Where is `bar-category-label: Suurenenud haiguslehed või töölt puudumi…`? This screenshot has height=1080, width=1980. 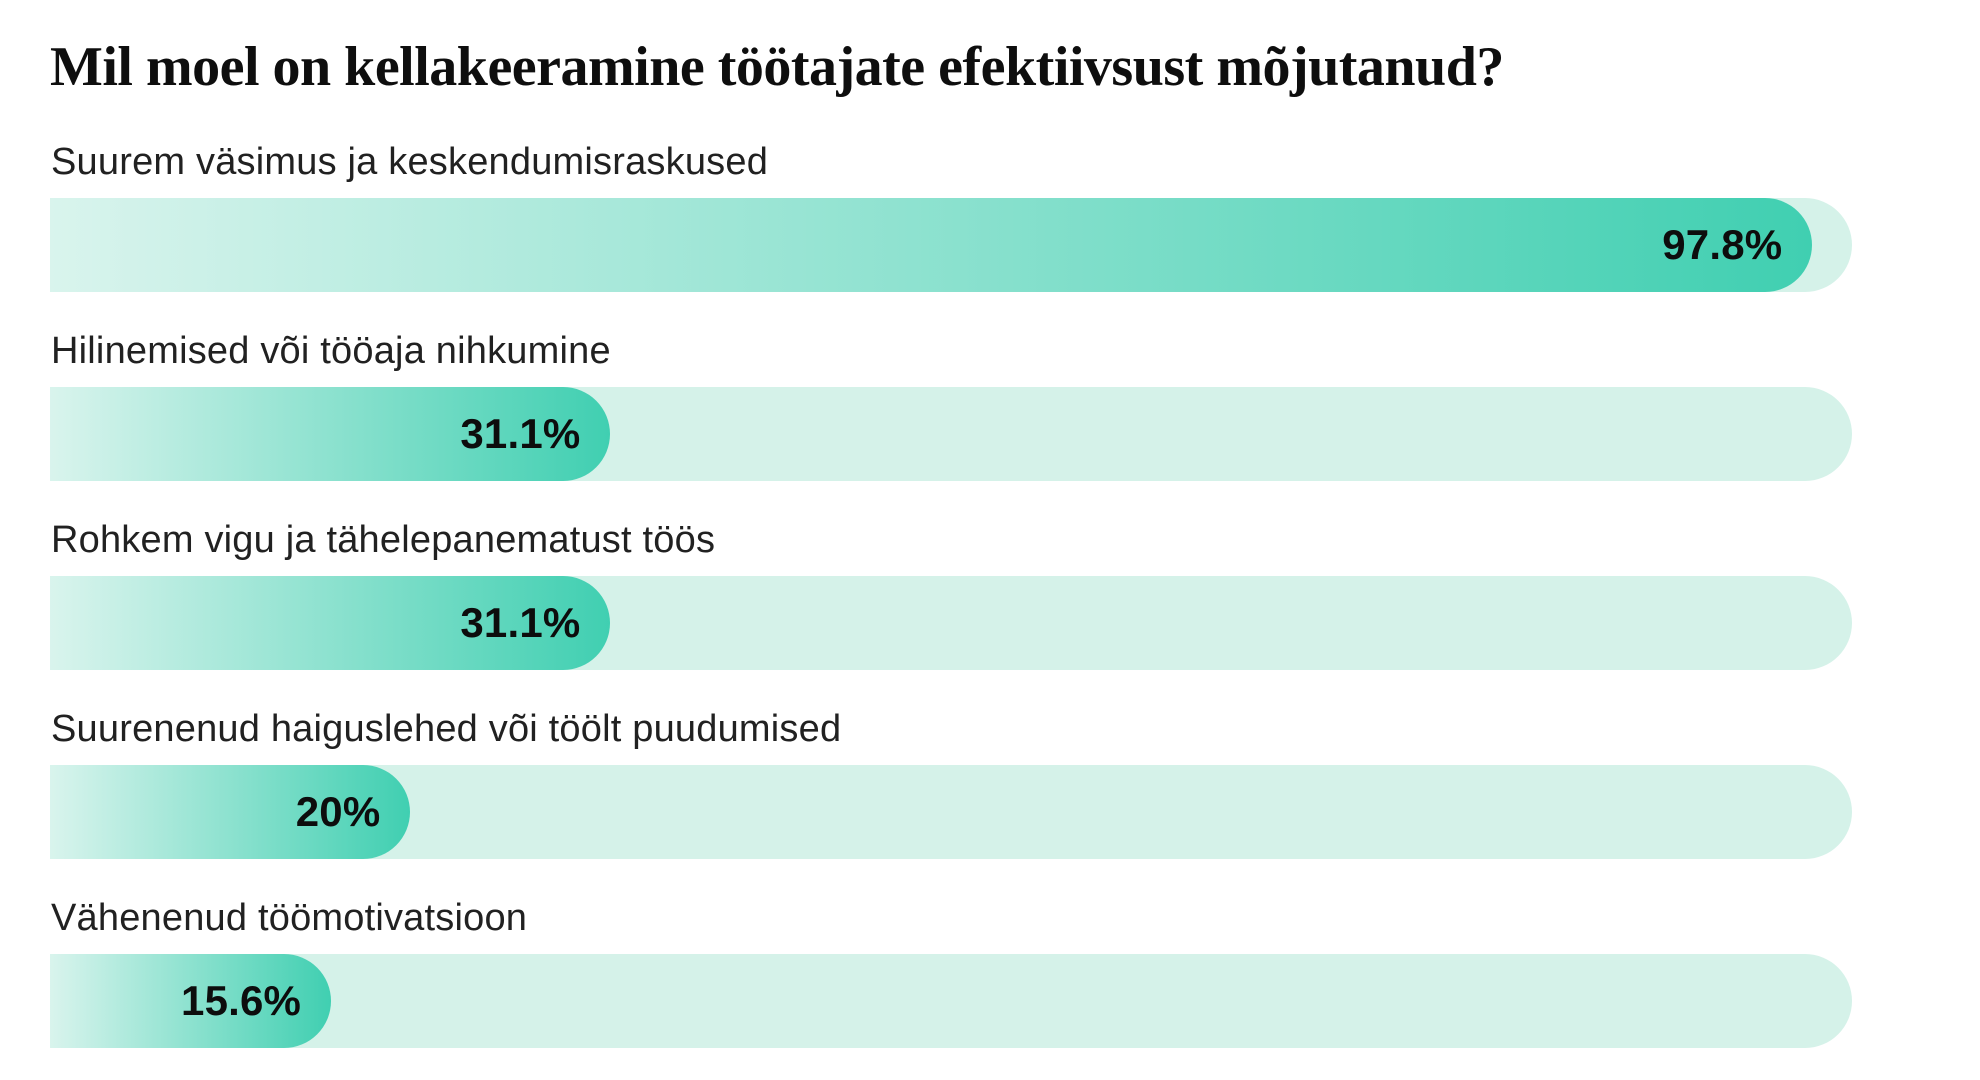 bar-category-label: Suurenenud haiguslehed või töölt puudumi… is located at coordinates (446, 728).